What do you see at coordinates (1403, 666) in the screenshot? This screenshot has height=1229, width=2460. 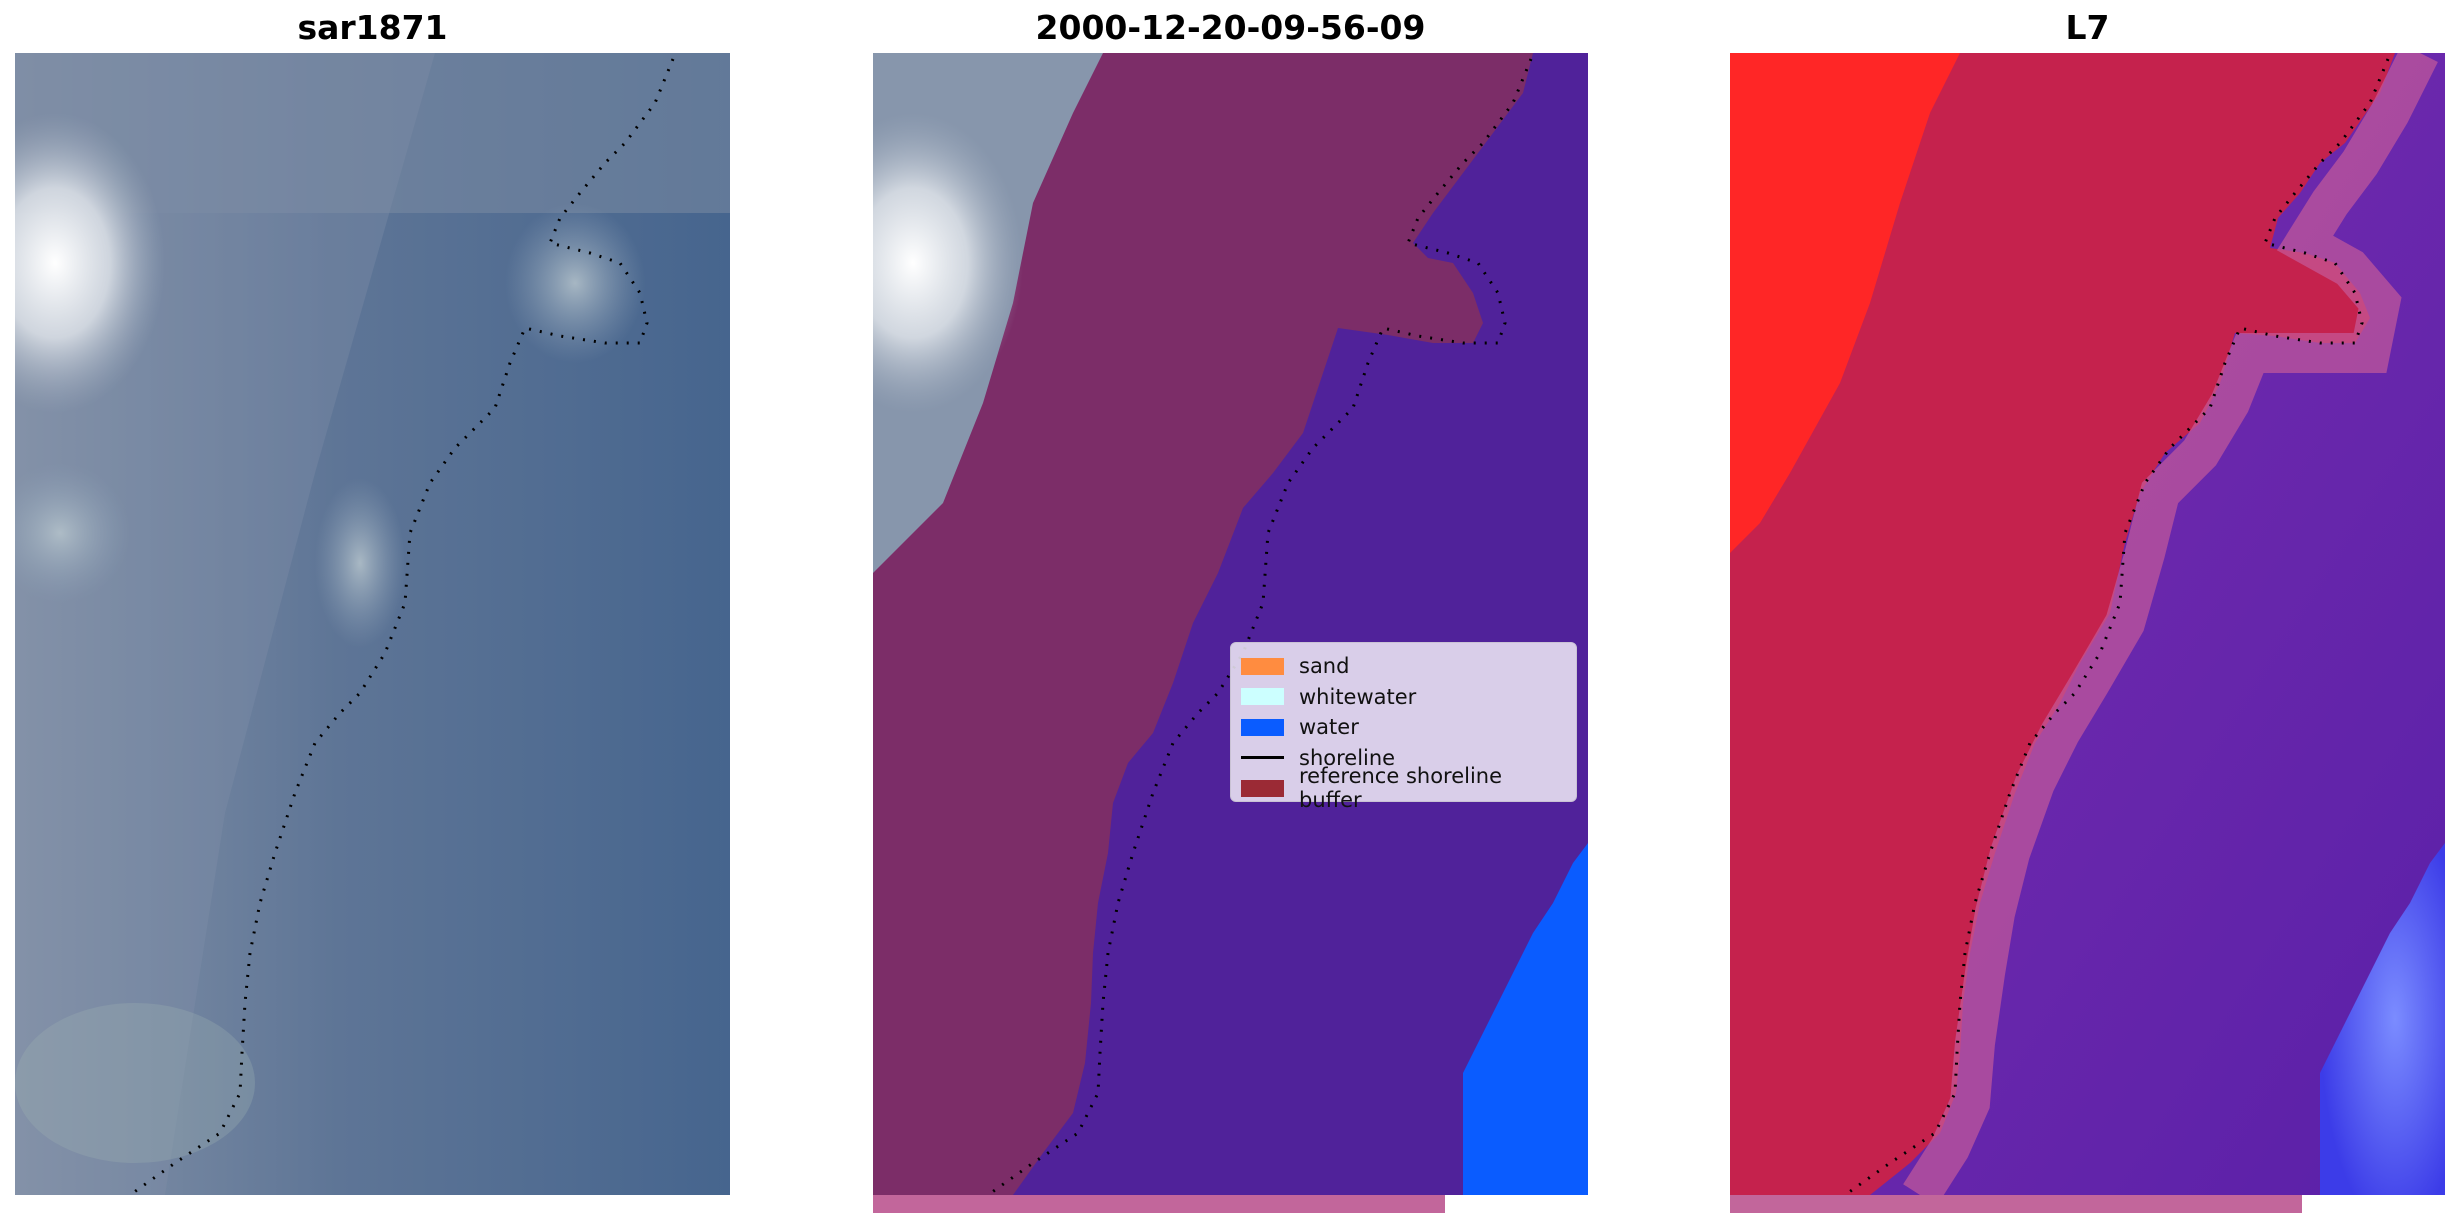 I see `legend-item-sand: sand` at bounding box center [1403, 666].